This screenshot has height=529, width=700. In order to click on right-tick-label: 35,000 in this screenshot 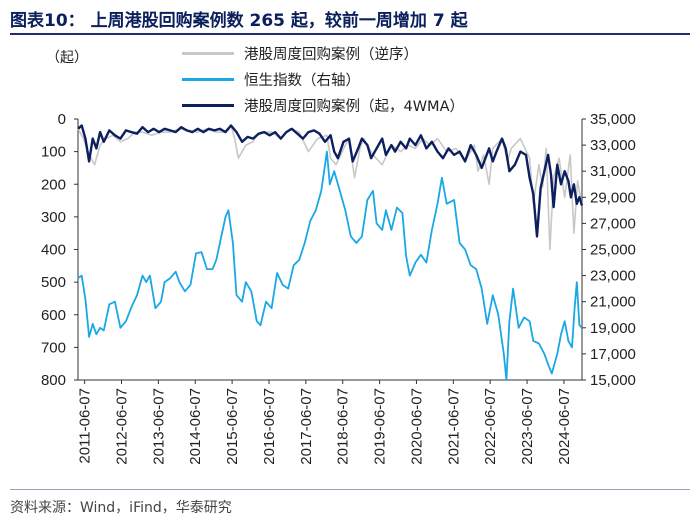, I will do `click(613, 119)`.